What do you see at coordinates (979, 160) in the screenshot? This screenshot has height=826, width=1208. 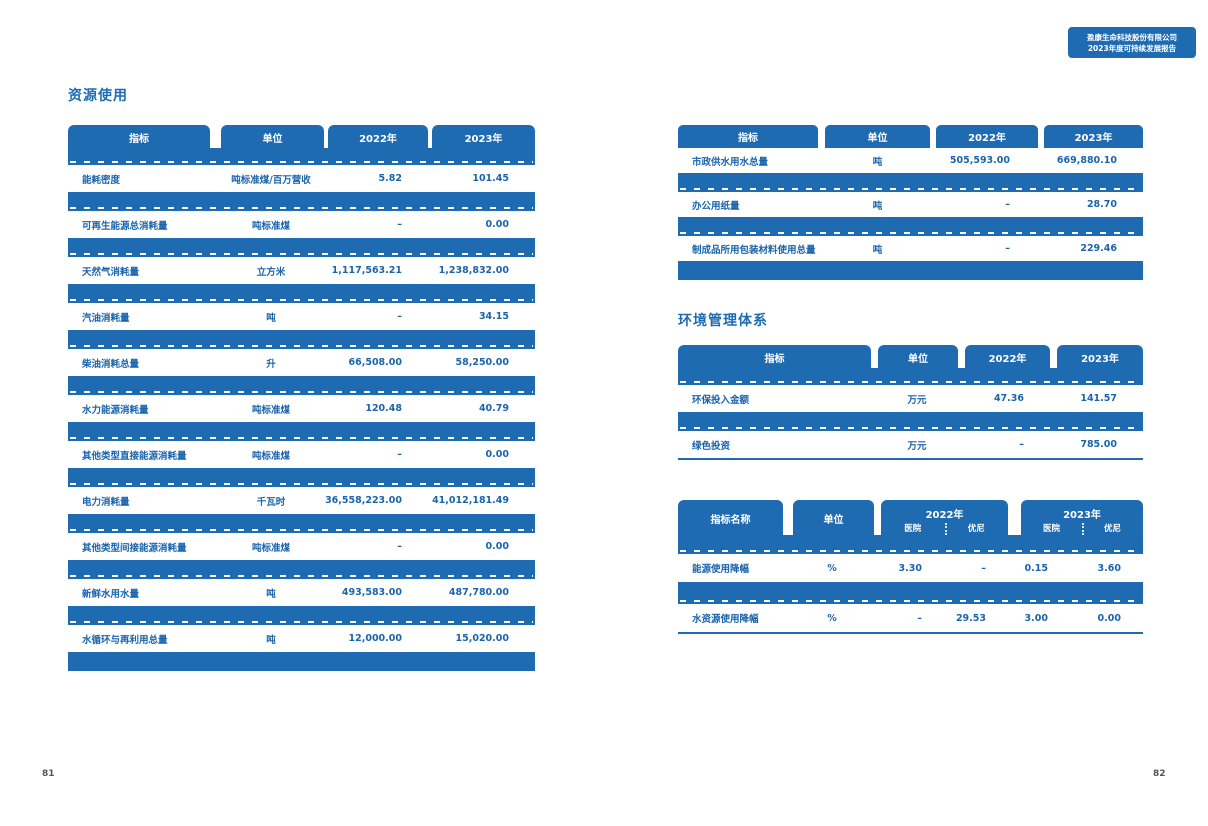 I see `cell-val: 505,593.00` at bounding box center [979, 160].